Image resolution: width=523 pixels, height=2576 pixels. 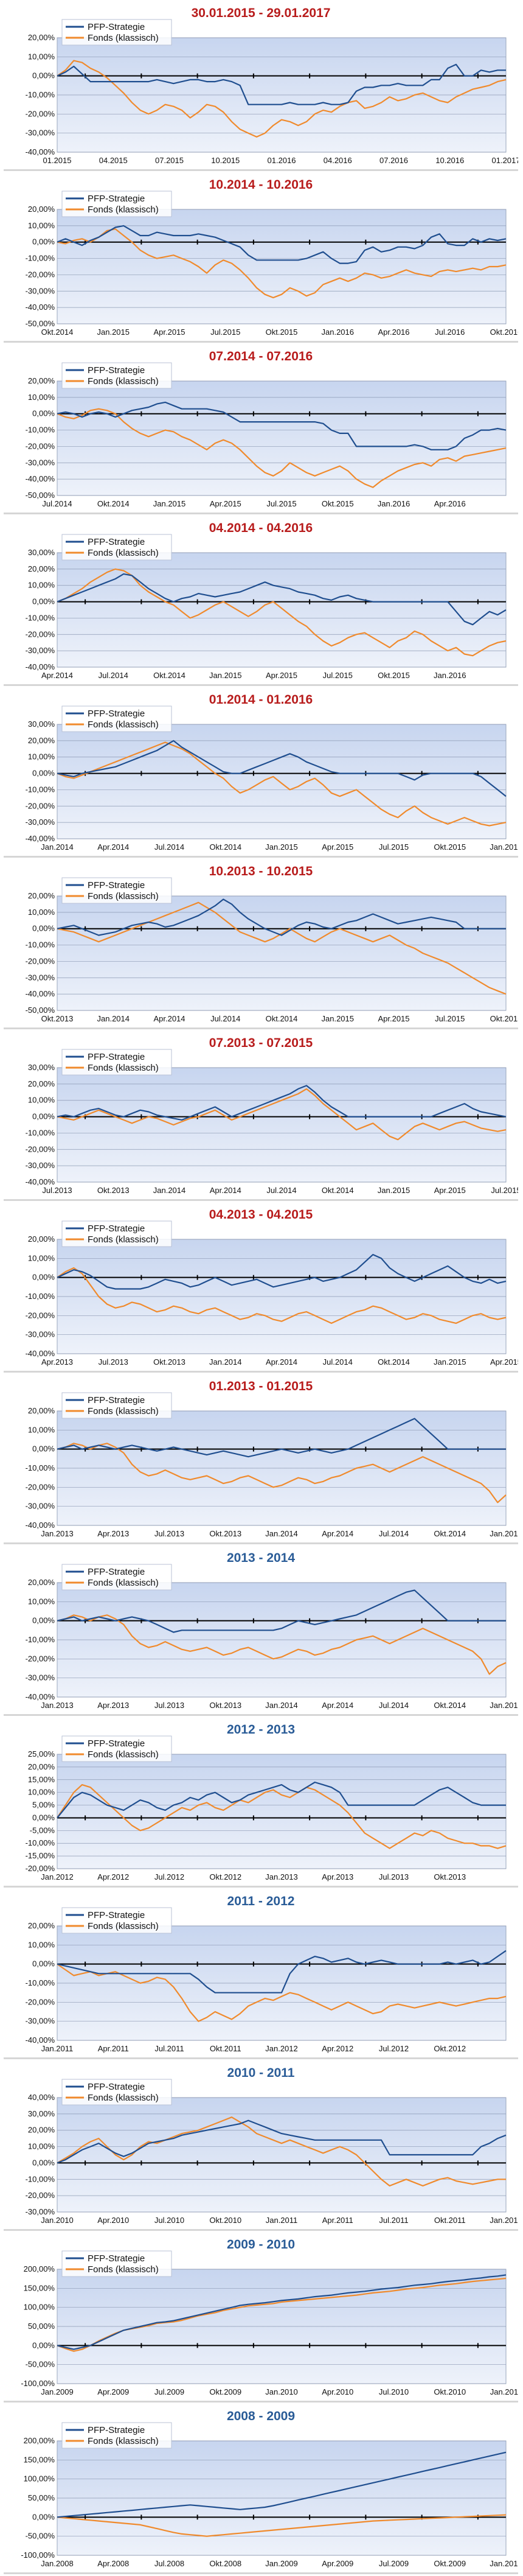 What do you see at coordinates (450, 847) in the screenshot?
I see `x-tick-label: Okt.2015` at bounding box center [450, 847].